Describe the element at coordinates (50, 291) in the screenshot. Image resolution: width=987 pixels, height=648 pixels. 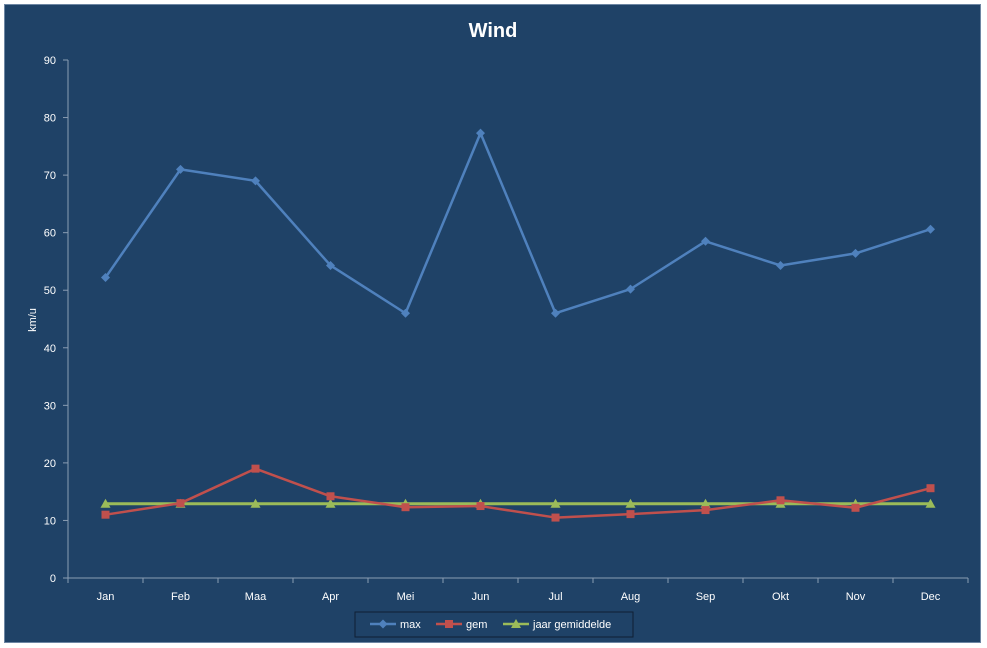
I see `y-tick-label: 50` at that location.